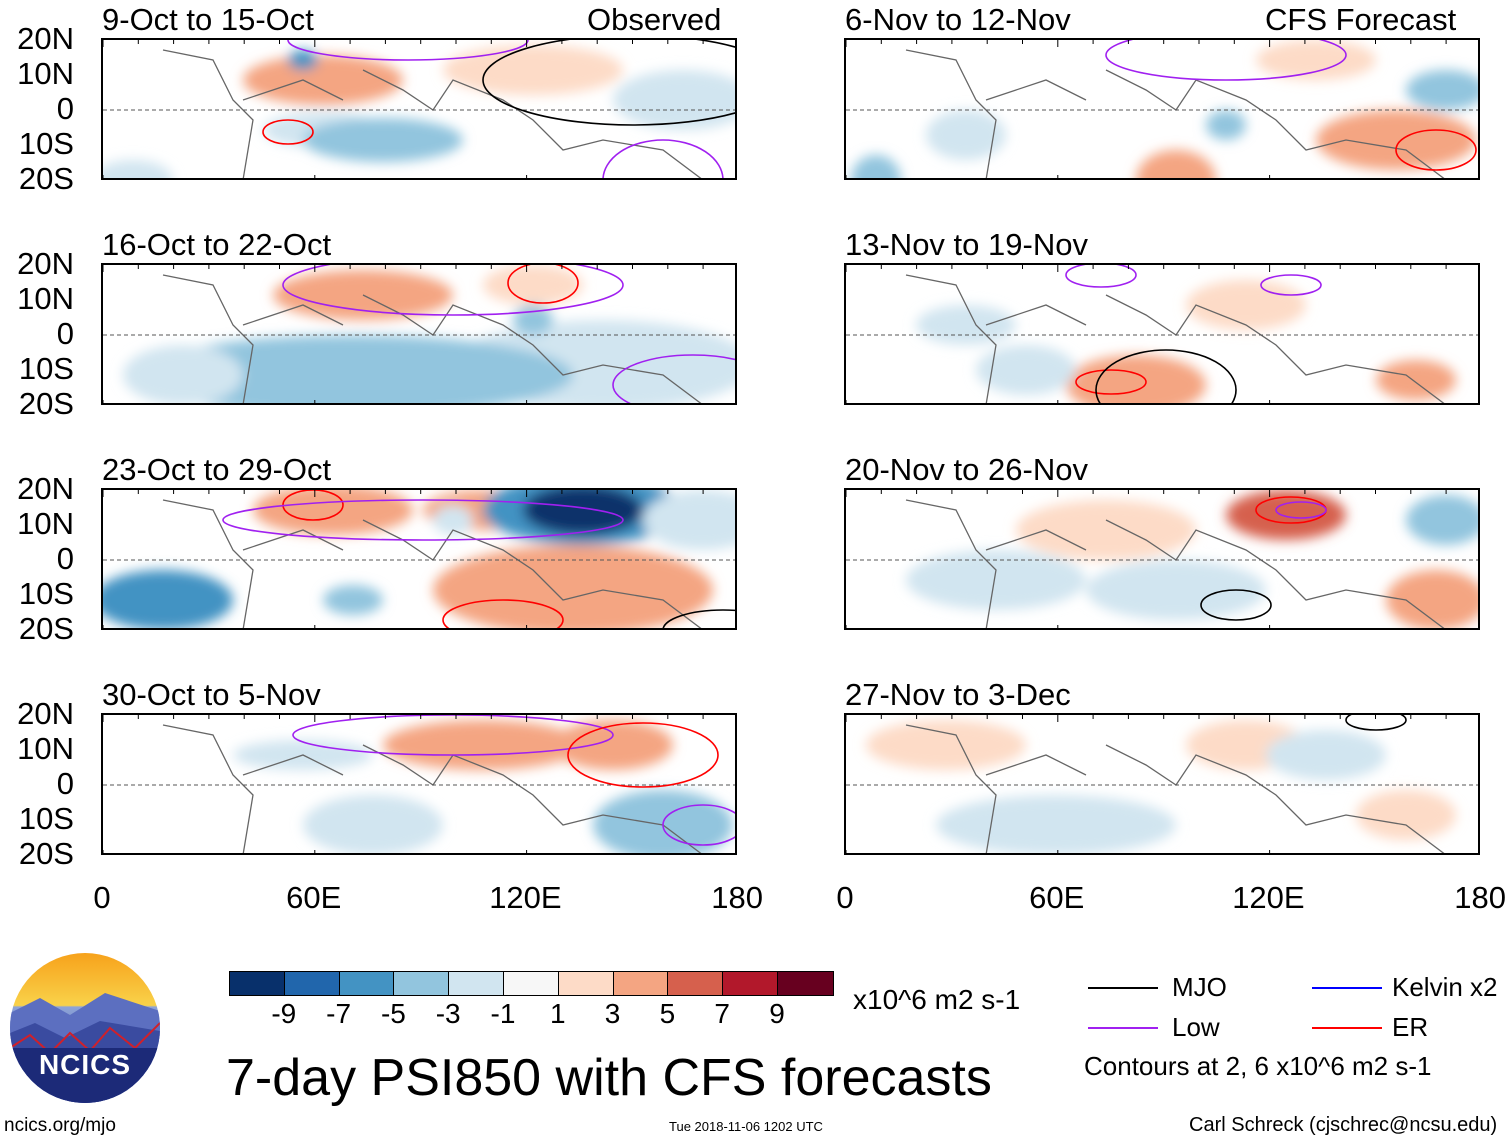  Describe the element at coordinates (503, 1013) in the screenshot. I see `colorbar-label: -1` at that location.